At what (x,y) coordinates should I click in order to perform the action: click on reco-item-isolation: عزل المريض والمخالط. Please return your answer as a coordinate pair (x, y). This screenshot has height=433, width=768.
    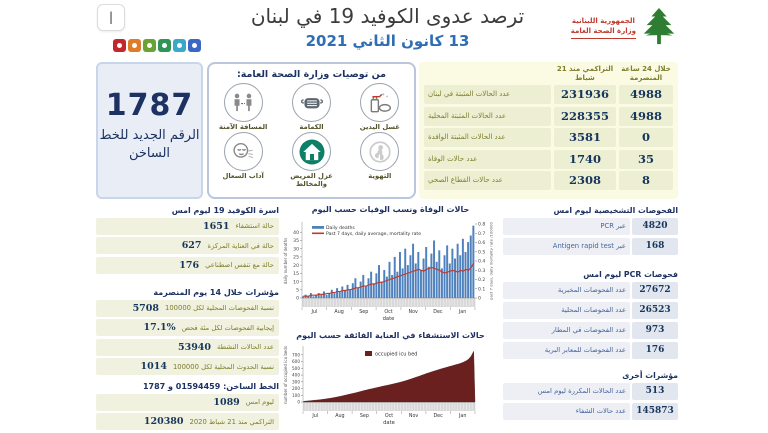
    Looking at the image, I should click on (311, 160).